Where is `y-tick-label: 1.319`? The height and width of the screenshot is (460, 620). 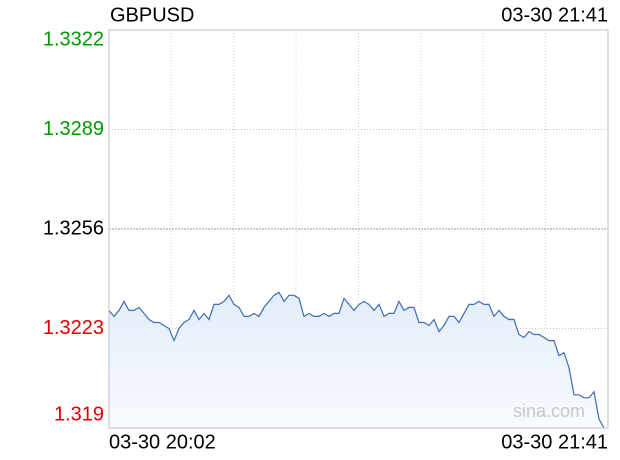 y-tick-label: 1.319 is located at coordinates (79, 414).